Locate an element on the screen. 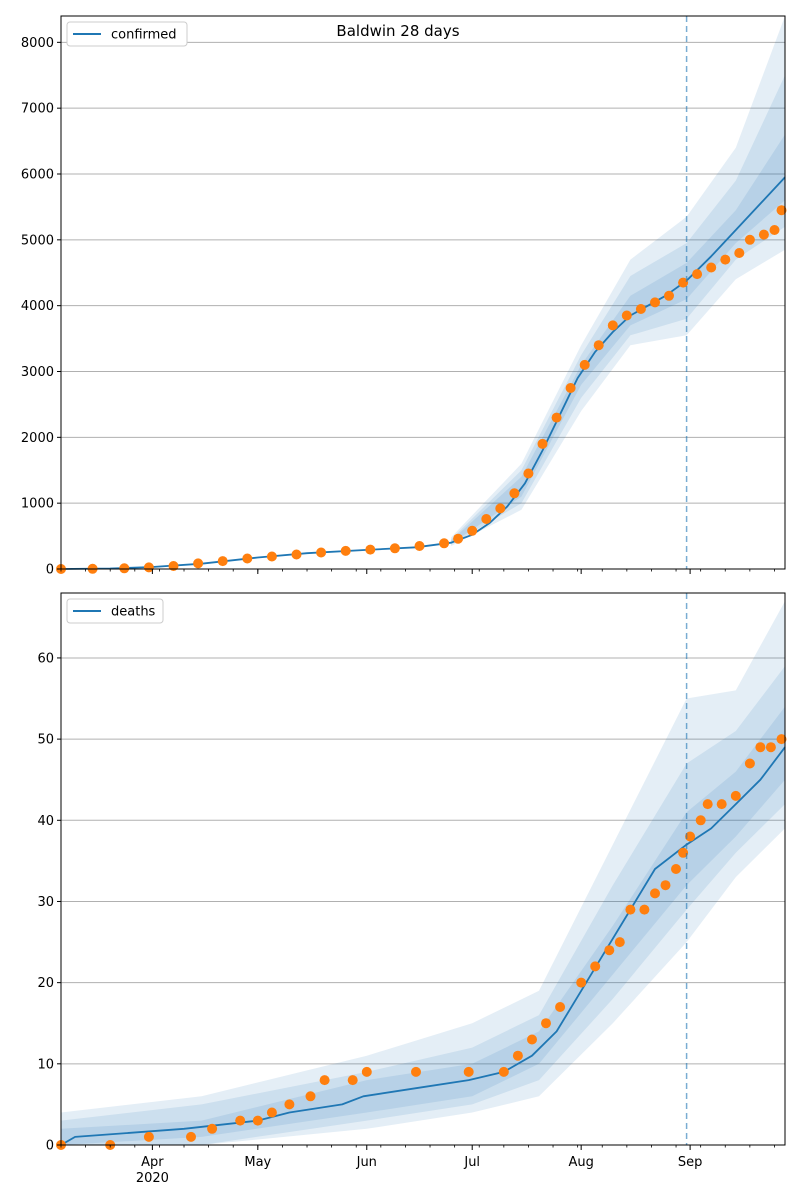 This screenshot has width=800, height=1200. deaths-legend: deaths is located at coordinates (115, 611).